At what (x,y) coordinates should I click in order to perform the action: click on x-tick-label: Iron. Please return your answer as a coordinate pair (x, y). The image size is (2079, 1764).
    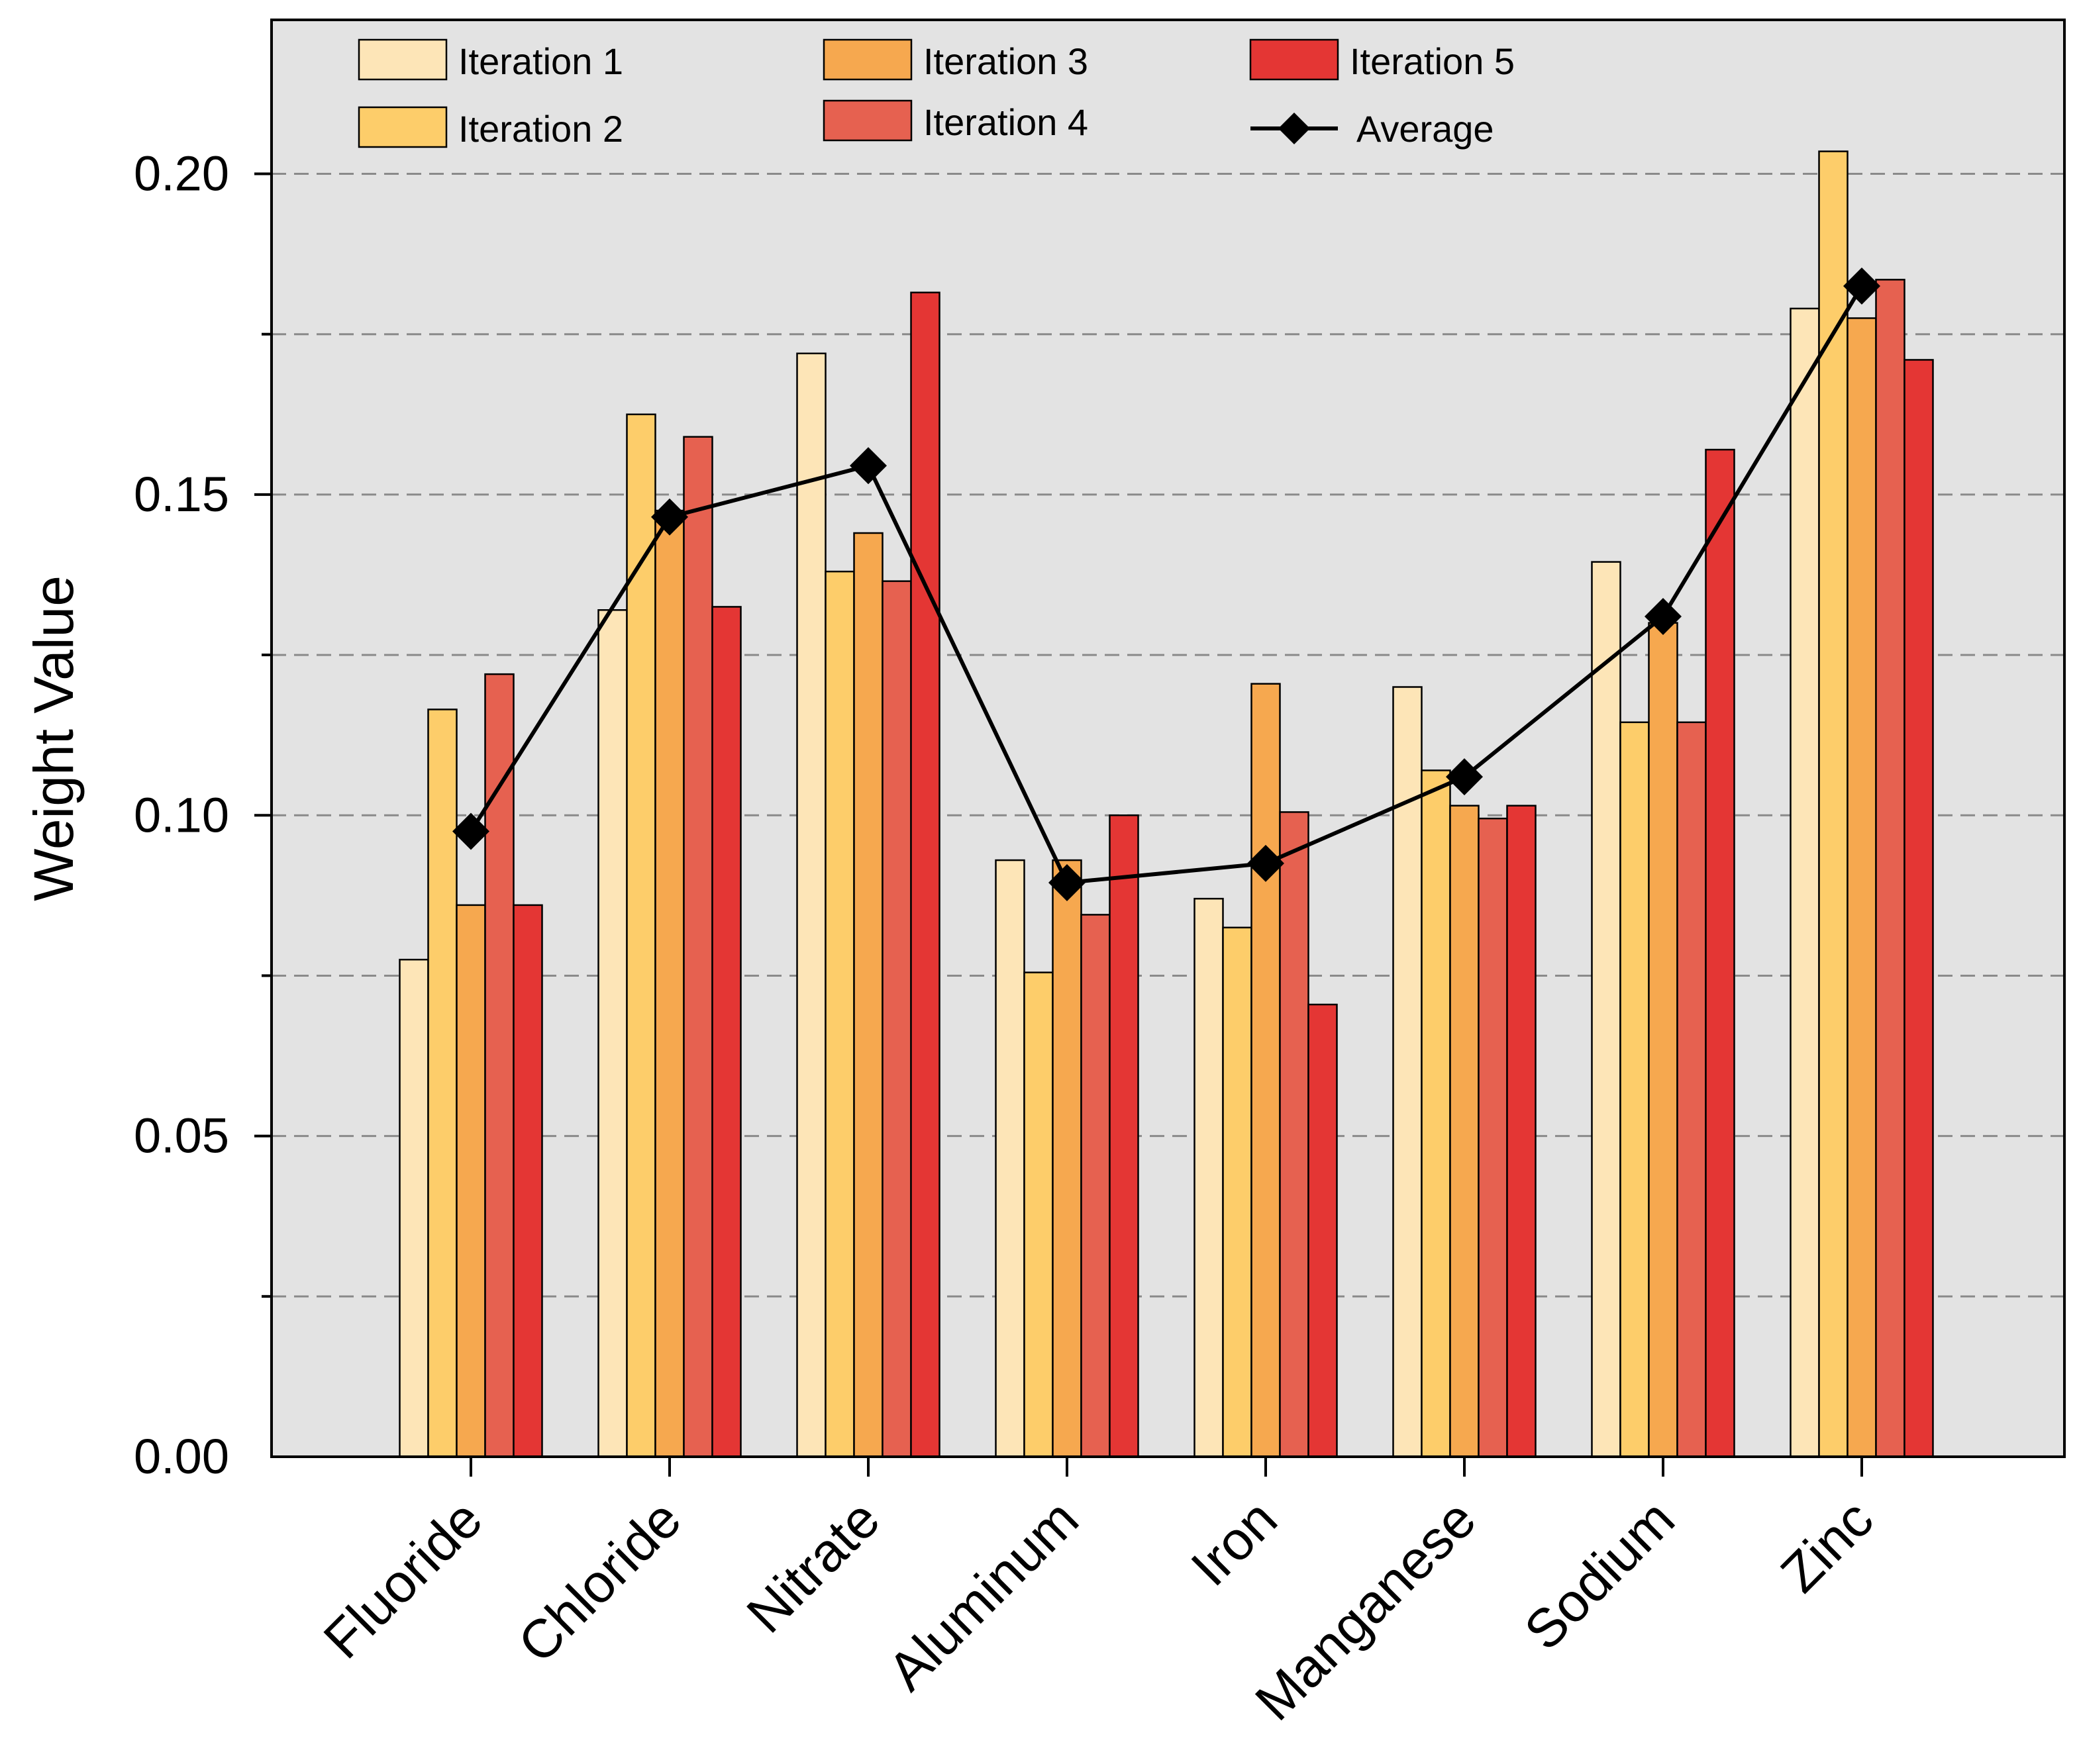
    Looking at the image, I should click on (1234, 1543).